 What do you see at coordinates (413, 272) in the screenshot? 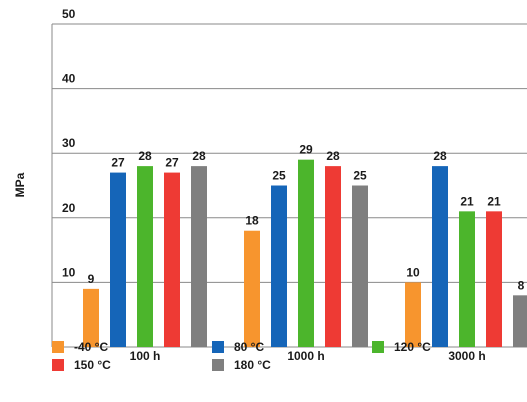
I see `data-label: 10` at bounding box center [413, 272].